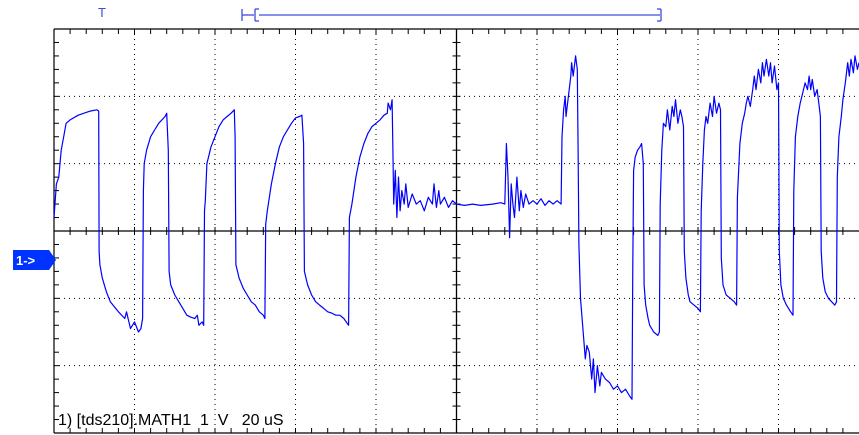 The image size is (859, 435). I want to click on top-marker-bar: T, so click(380, 13).